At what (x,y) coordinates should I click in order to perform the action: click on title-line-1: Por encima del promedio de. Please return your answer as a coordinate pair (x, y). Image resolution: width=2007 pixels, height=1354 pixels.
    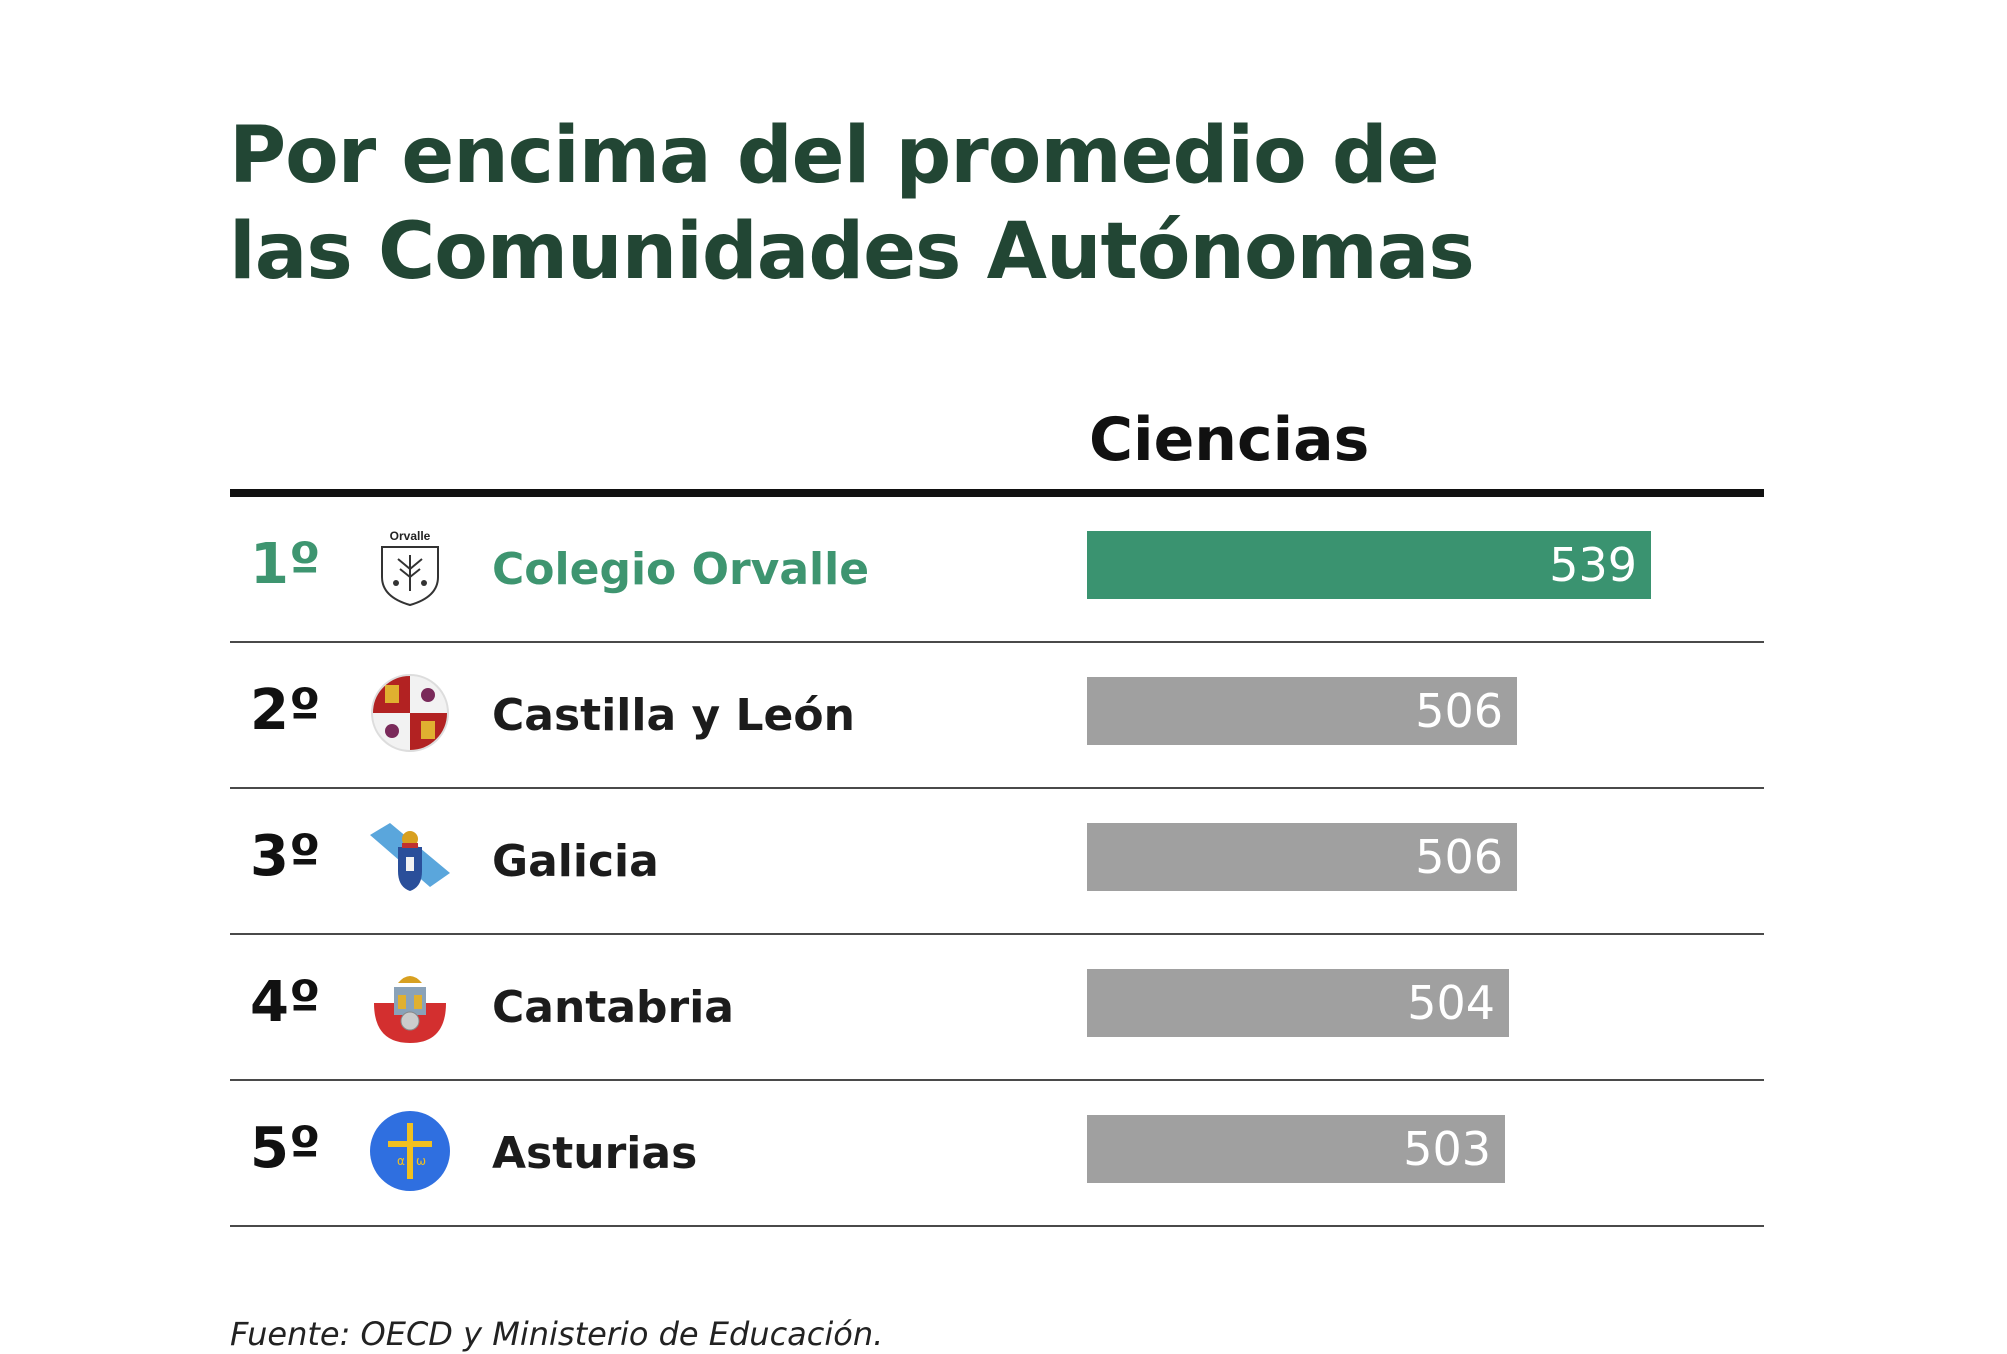
    Looking at the image, I should click on (834, 156).